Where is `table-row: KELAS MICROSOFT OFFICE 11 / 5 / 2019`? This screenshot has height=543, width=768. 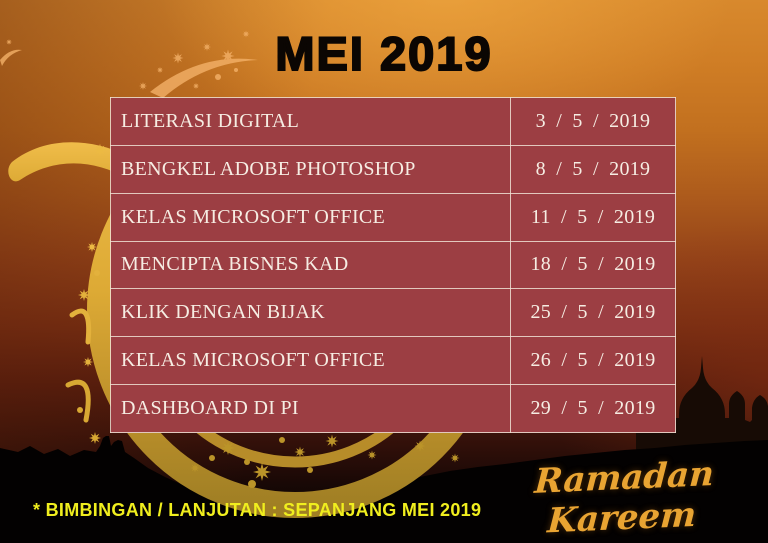 table-row: KELAS MICROSOFT OFFICE 11 / 5 / 2019 is located at coordinates (393, 217).